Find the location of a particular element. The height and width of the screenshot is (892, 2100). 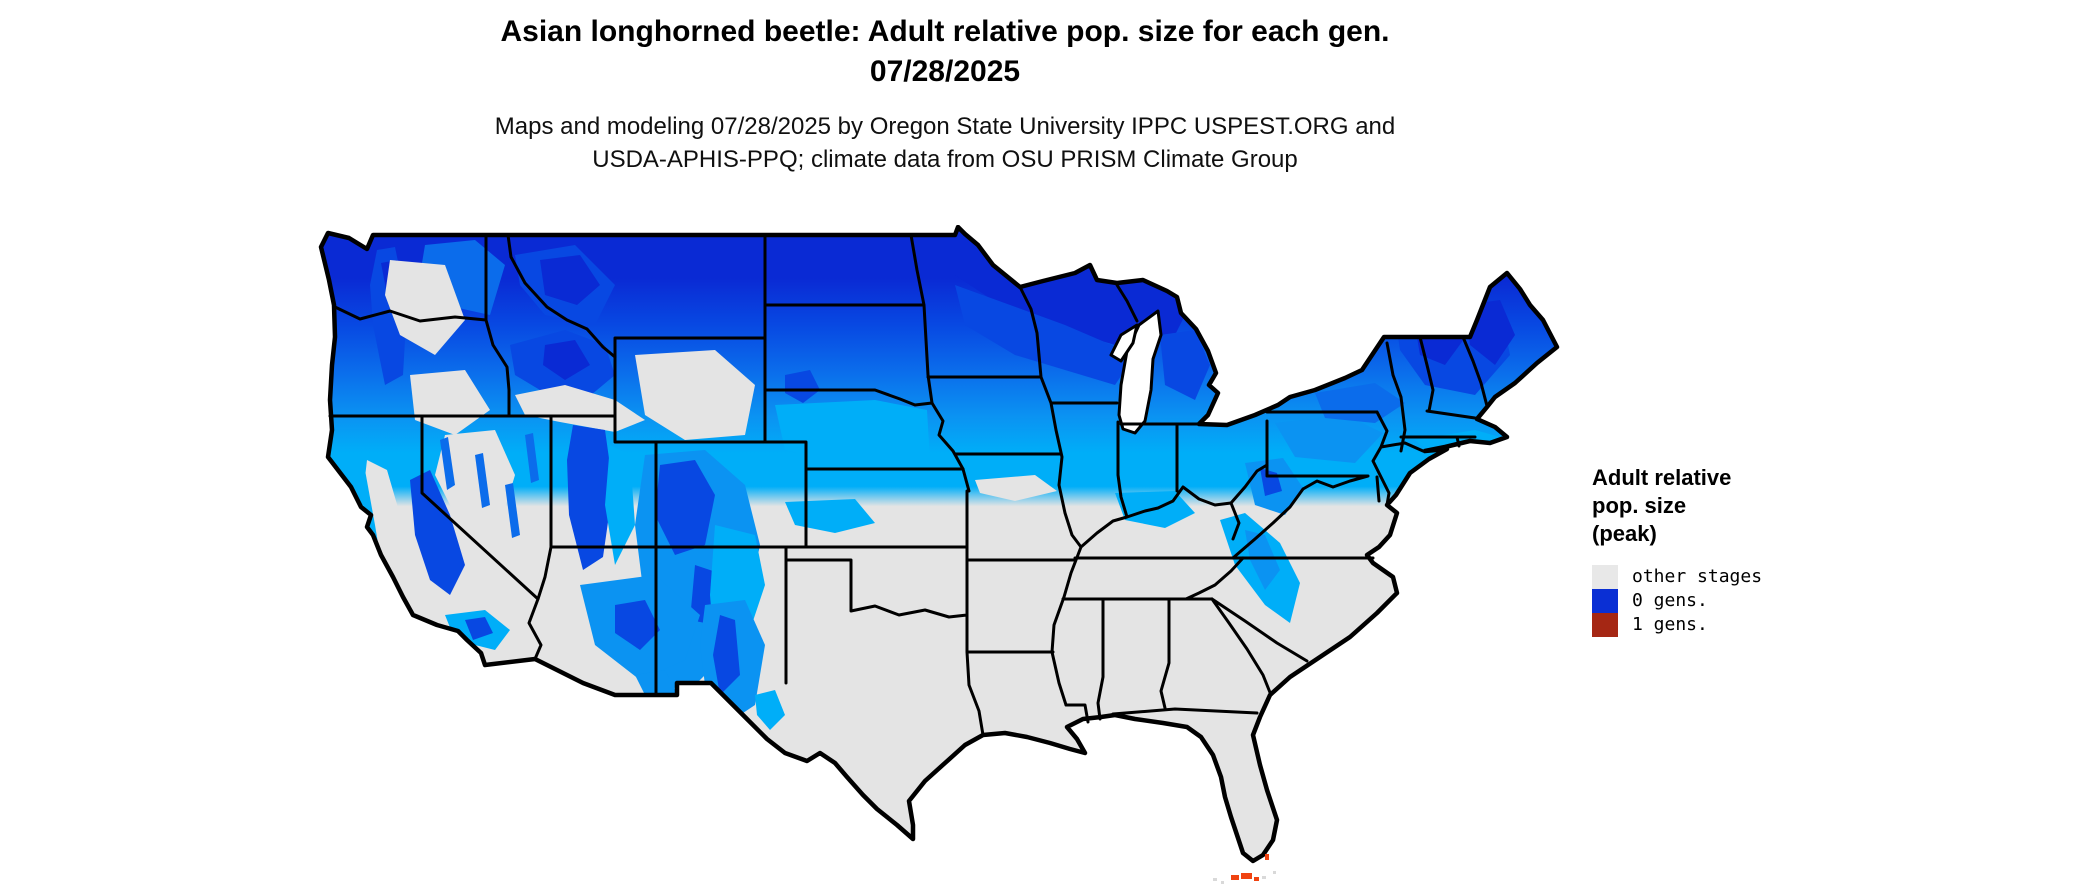

legend-label-other-stages: other stages is located at coordinates (1697, 576).